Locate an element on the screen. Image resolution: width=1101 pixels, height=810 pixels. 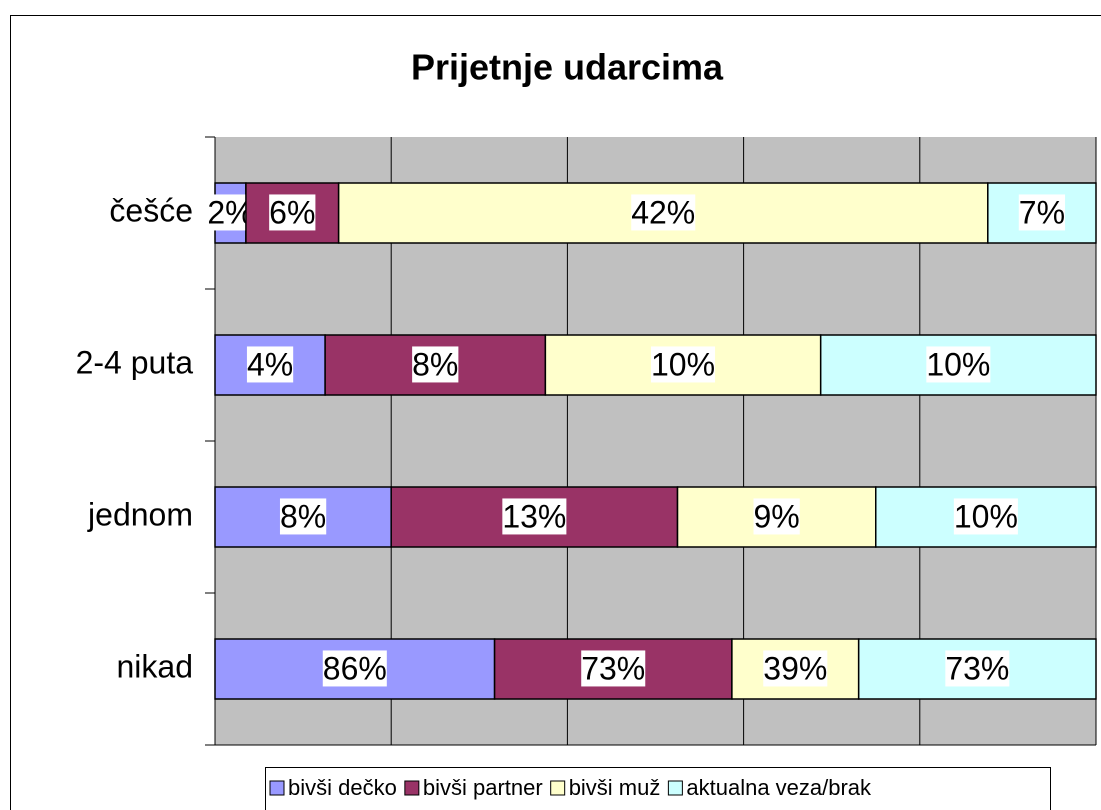
data-label: 6% is located at coordinates (292, 212).